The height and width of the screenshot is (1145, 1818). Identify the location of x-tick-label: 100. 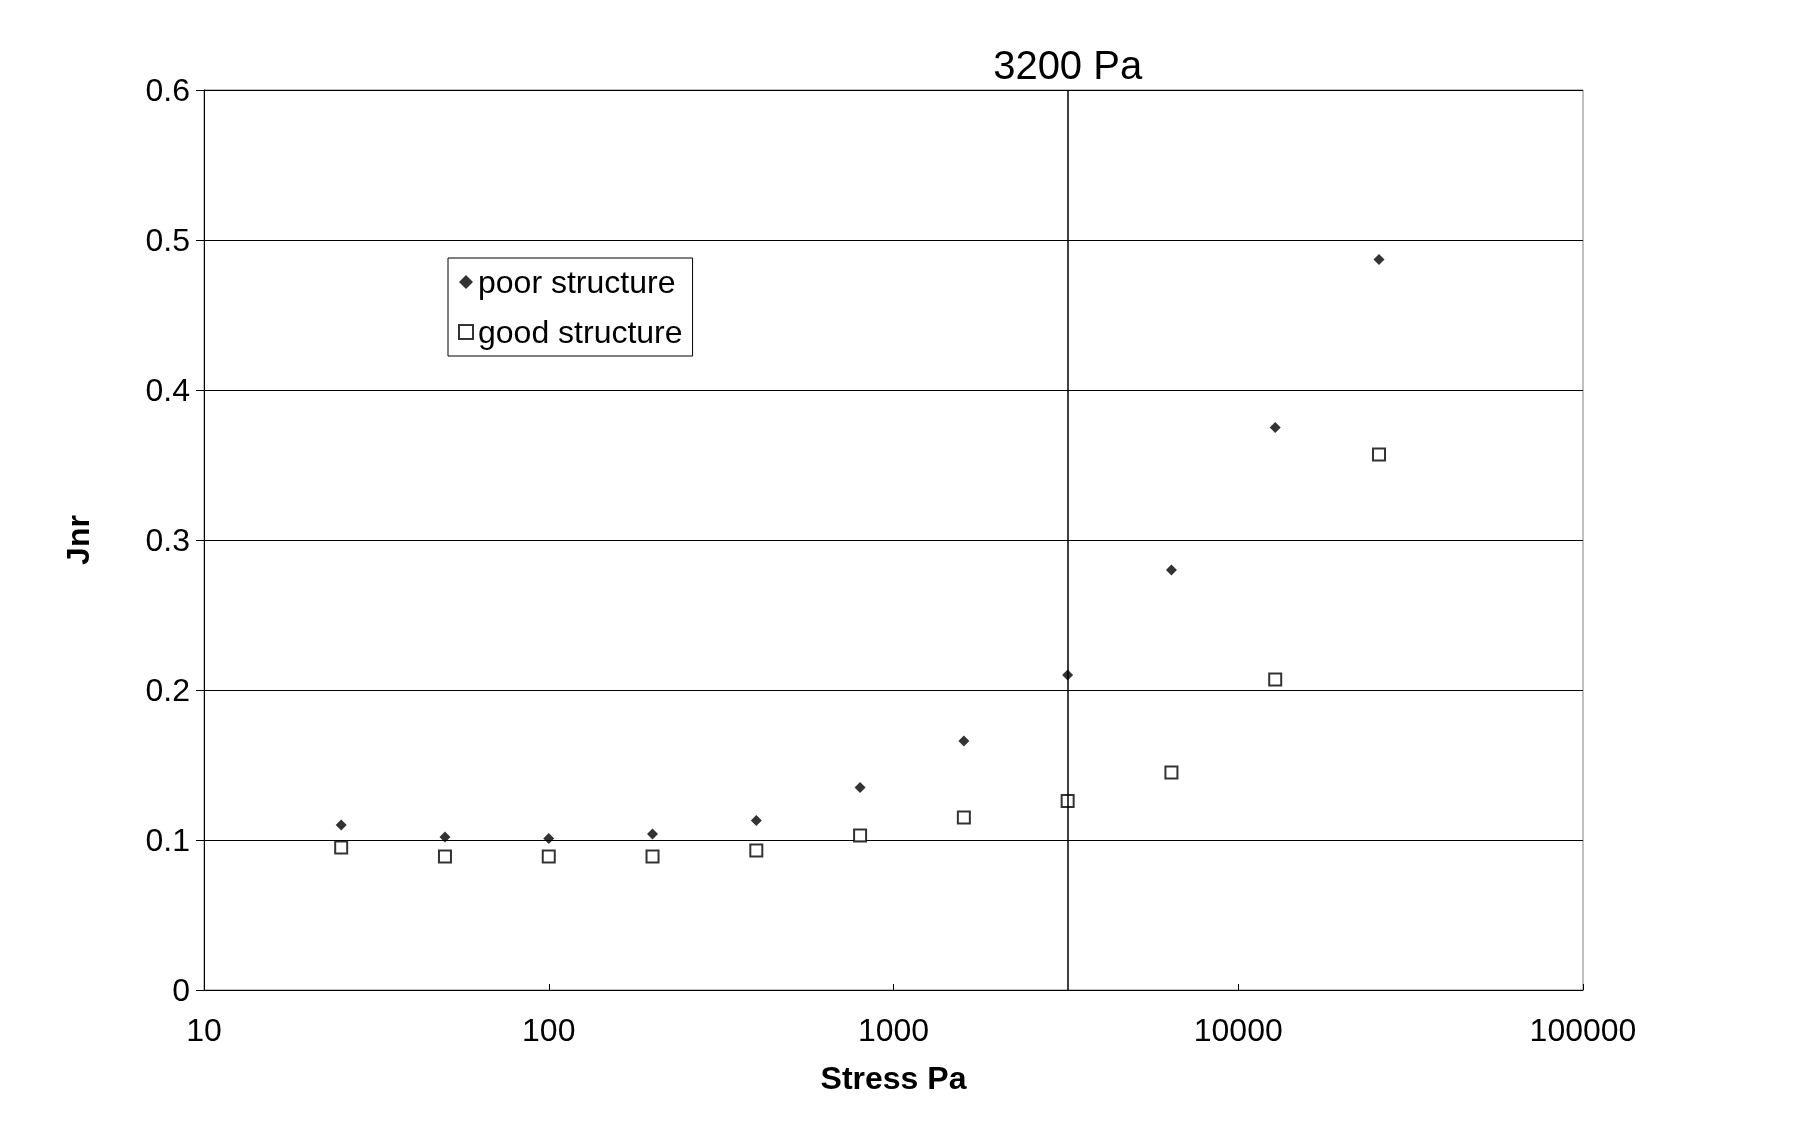
(549, 1030).